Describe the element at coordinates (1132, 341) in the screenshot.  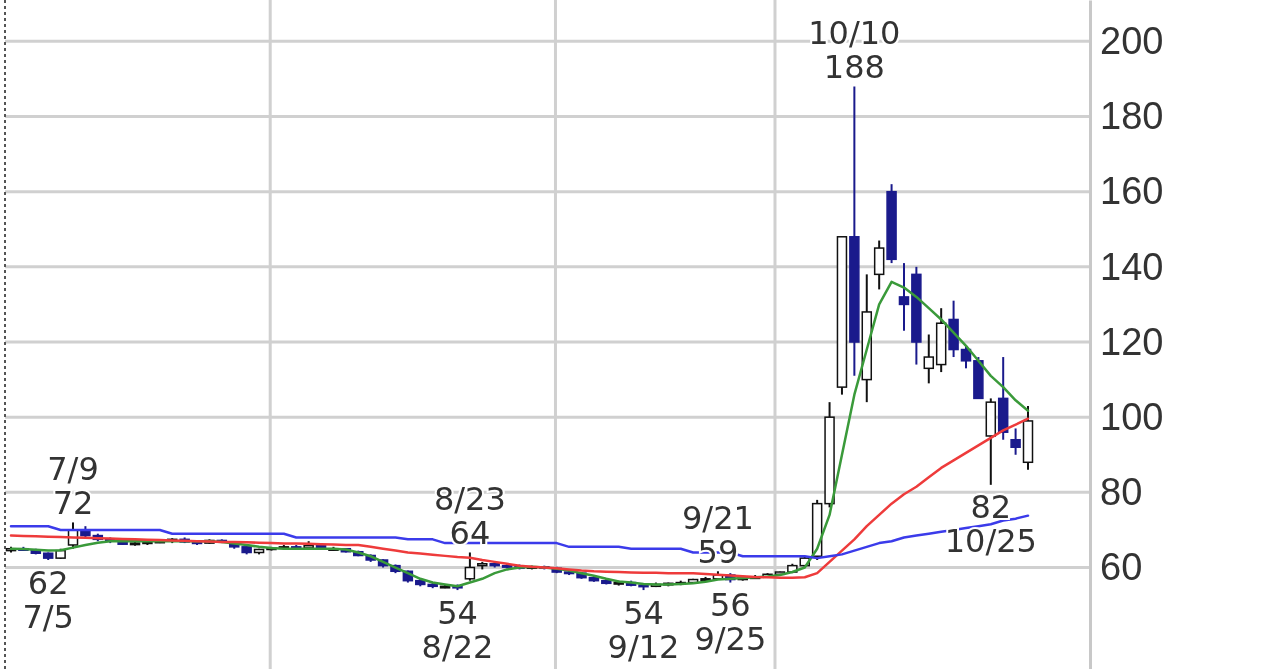
I see `y-tick-label: 120` at that location.